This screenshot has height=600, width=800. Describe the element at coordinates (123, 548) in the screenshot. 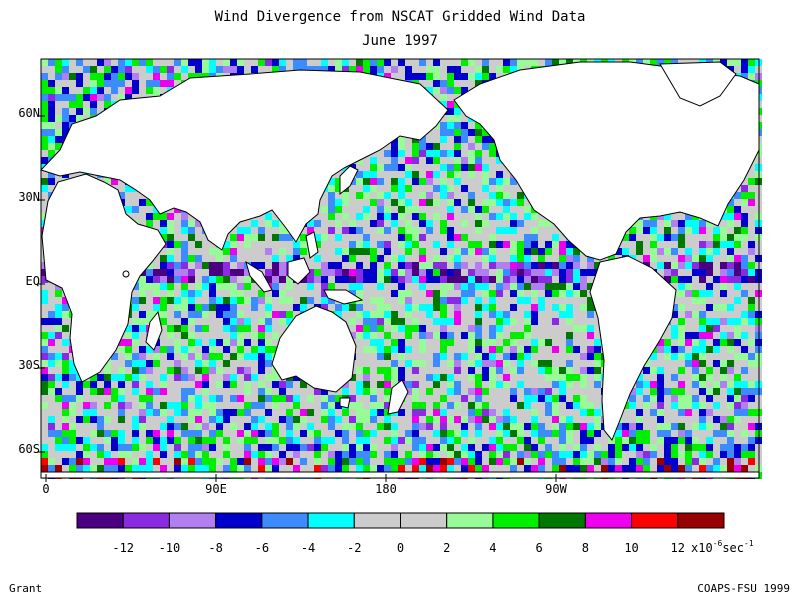

I see `colorbar-tick-label: -12` at that location.